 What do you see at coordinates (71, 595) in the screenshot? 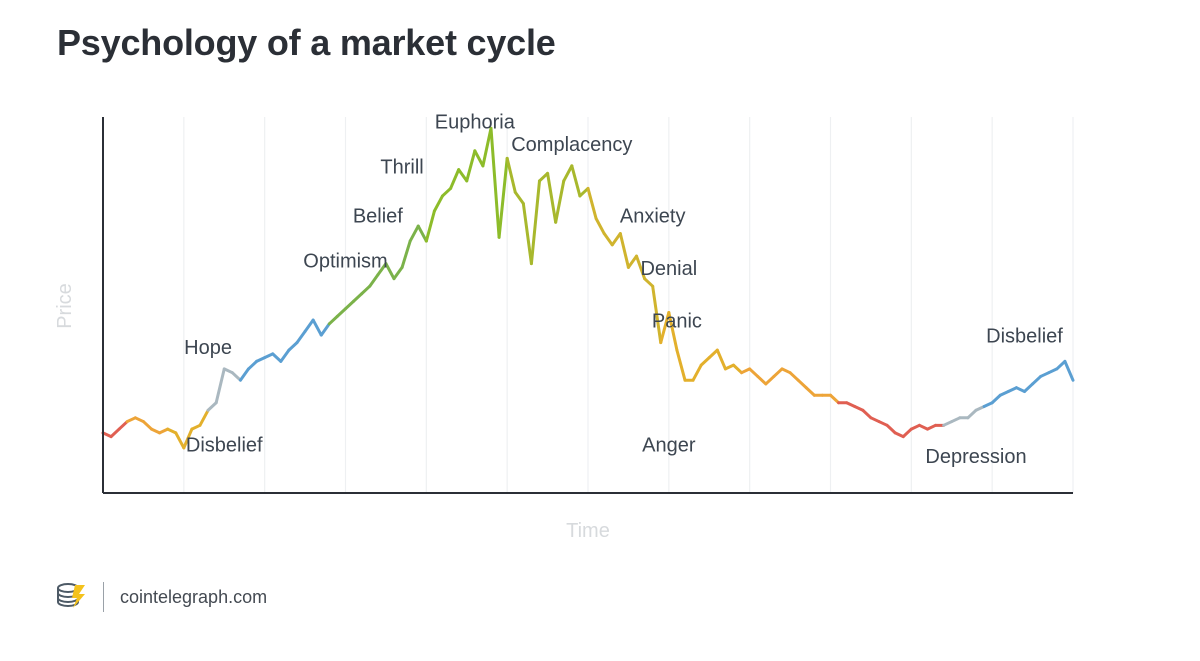
I see `cointelegraph-logo-icon` at bounding box center [71, 595].